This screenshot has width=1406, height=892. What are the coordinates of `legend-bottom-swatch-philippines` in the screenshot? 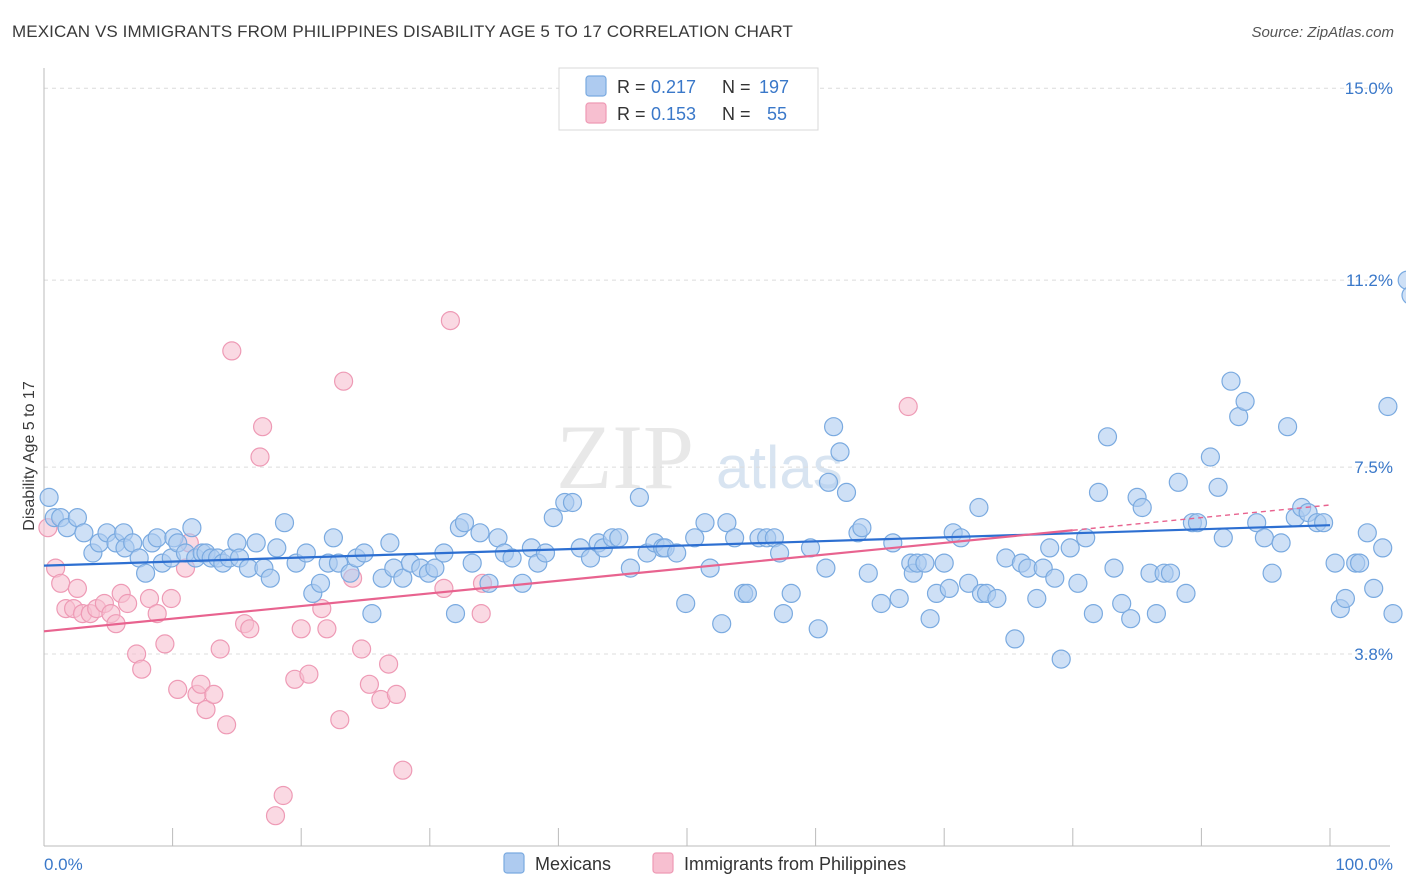 It's located at (663, 863).